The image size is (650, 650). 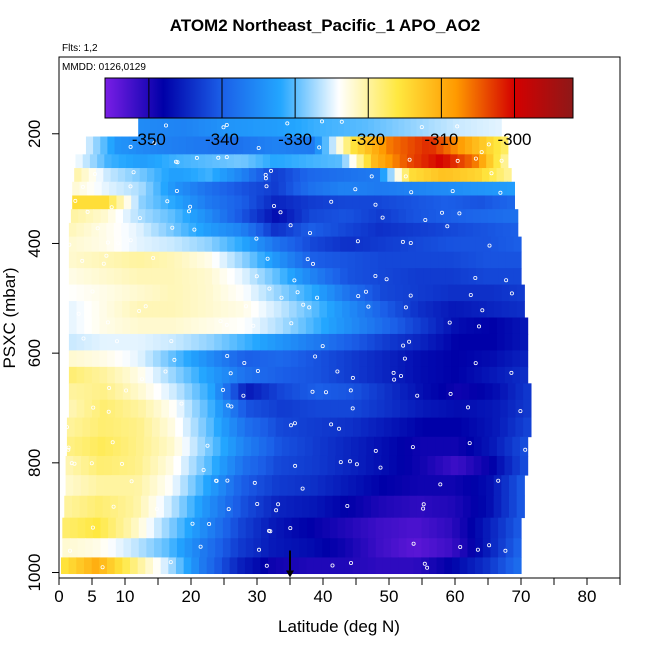 What do you see at coordinates (125, 596) in the screenshot?
I see `x-tick-label: 10` at bounding box center [125, 596].